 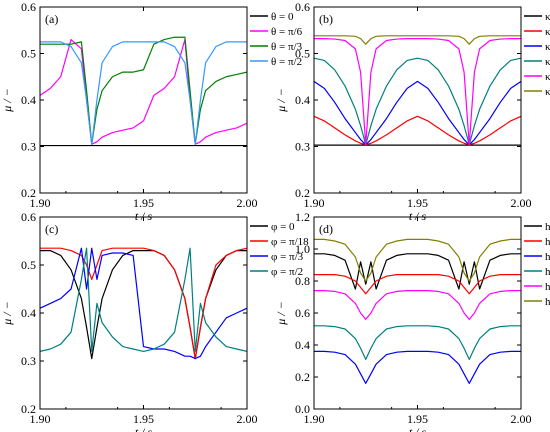 I want to click on panel-label: (a), so click(x=51, y=19).